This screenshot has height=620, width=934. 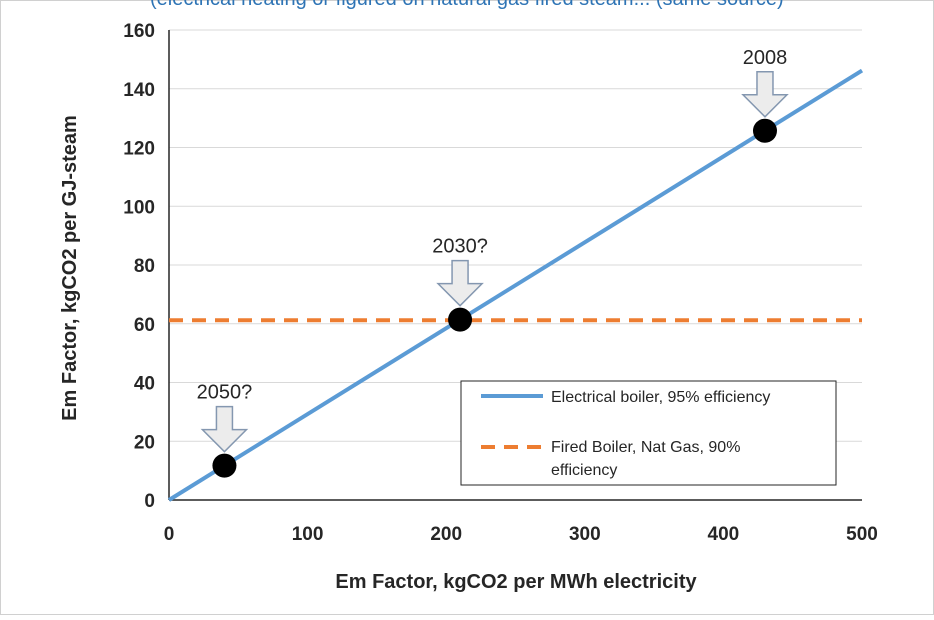 I want to click on legend-box, so click(x=648, y=433).